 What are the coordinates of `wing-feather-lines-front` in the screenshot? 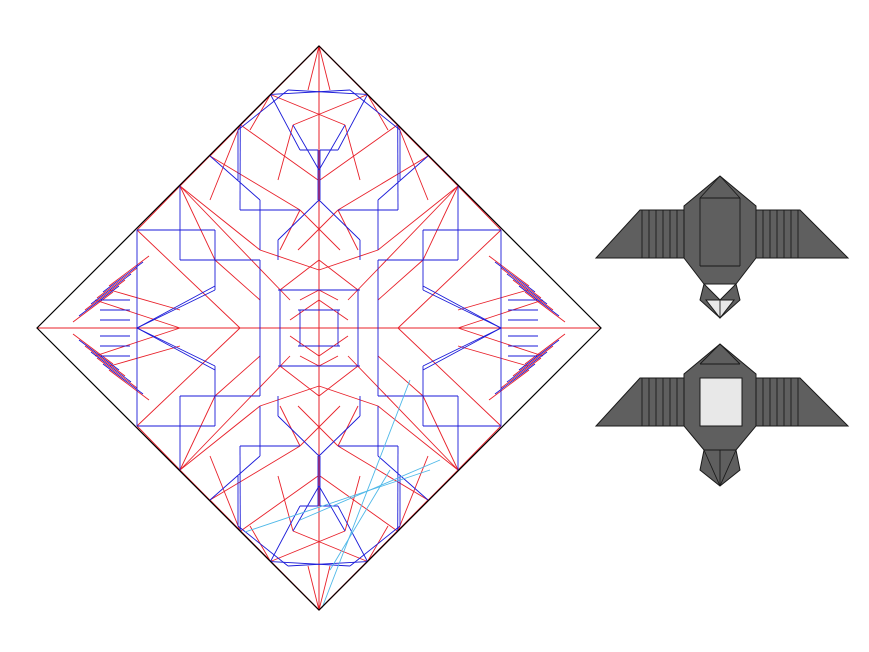 It's located at (720, 234).